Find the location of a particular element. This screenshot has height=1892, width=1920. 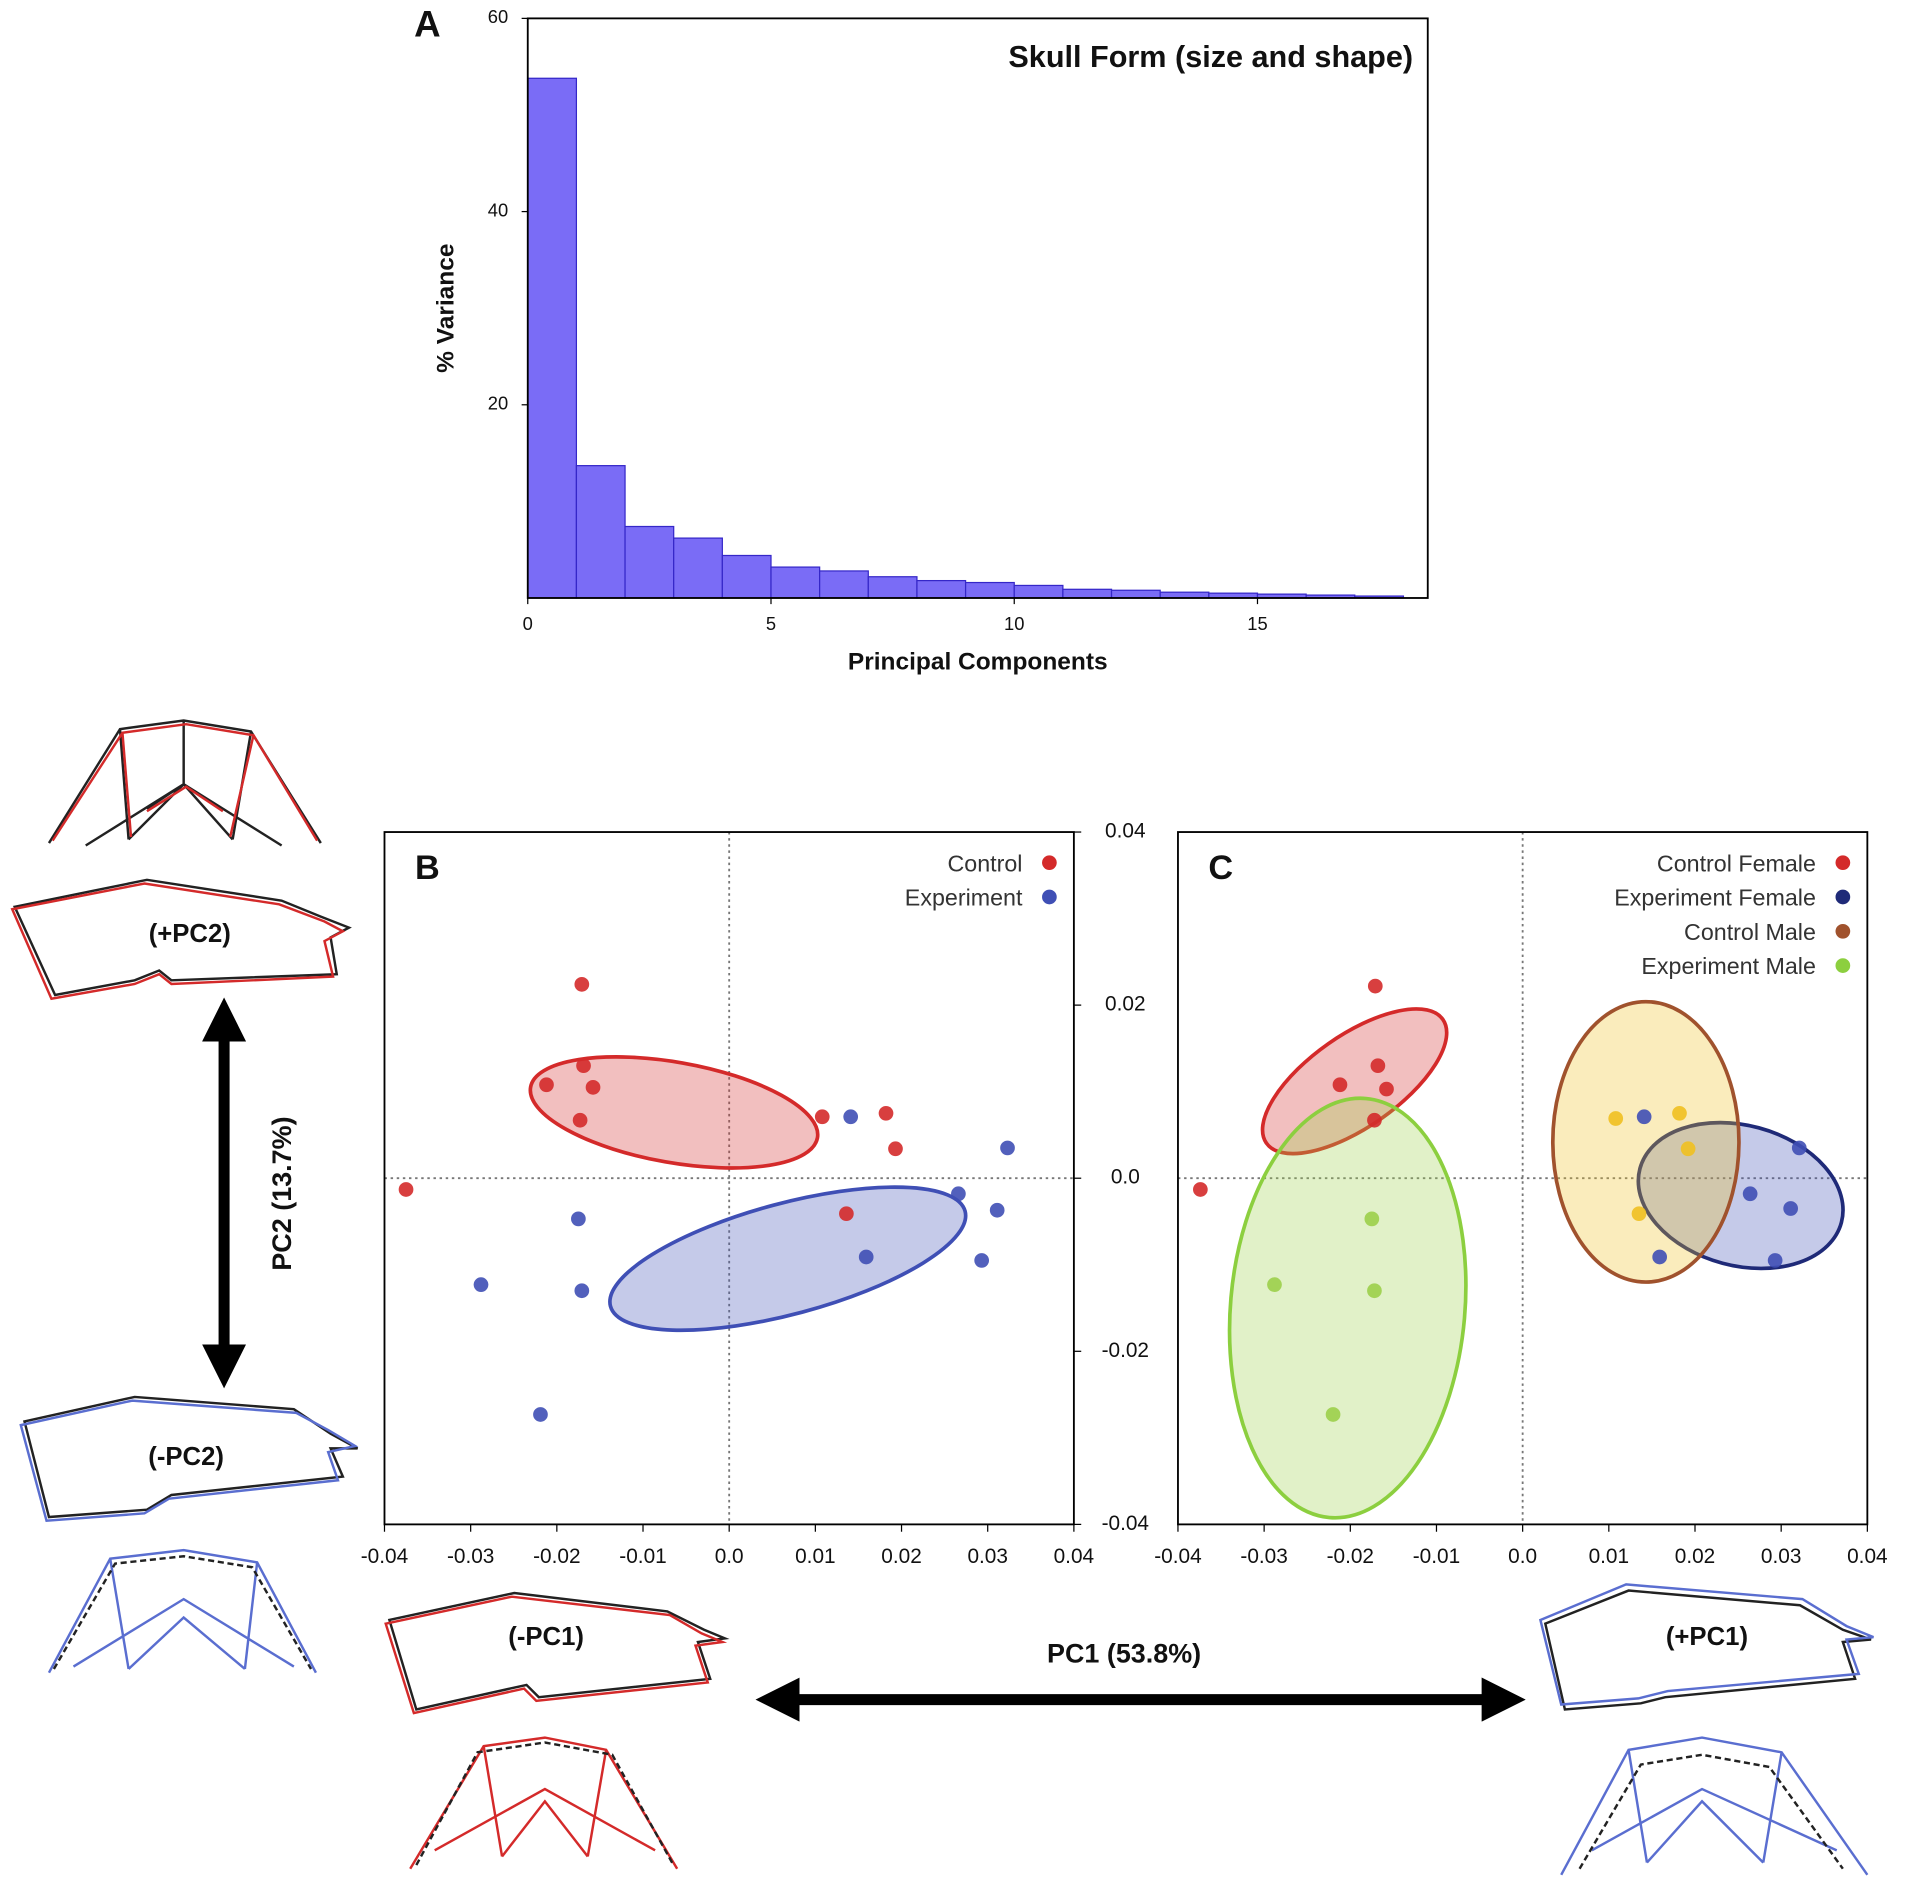

y-axis-label: % Variance is located at coordinates (445, 308).